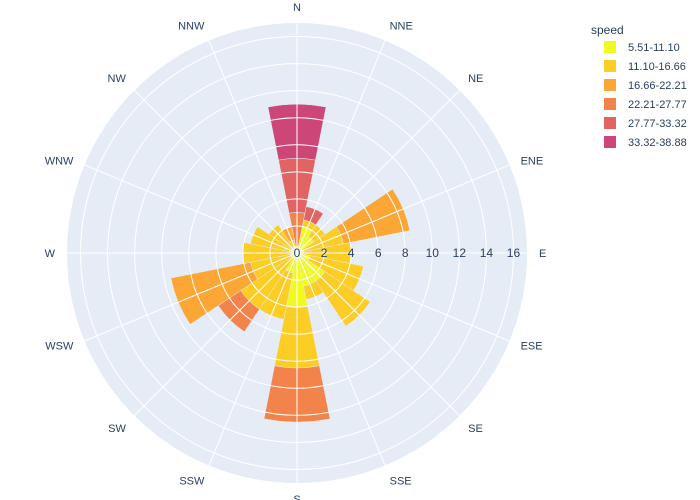 This screenshot has width=700, height=500. I want to click on legend-title: speed, so click(607, 30).